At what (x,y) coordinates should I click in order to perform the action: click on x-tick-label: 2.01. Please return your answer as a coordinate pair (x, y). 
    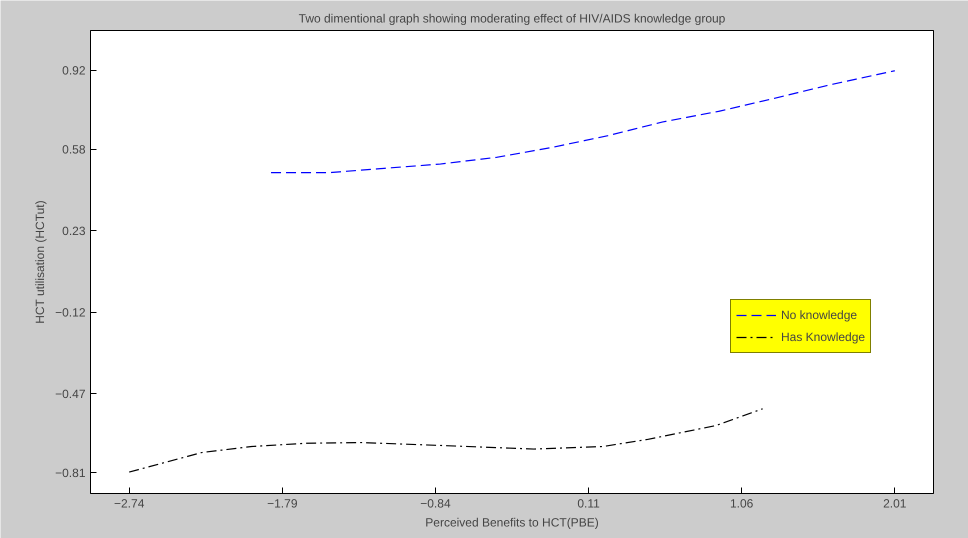
    Looking at the image, I should click on (895, 503).